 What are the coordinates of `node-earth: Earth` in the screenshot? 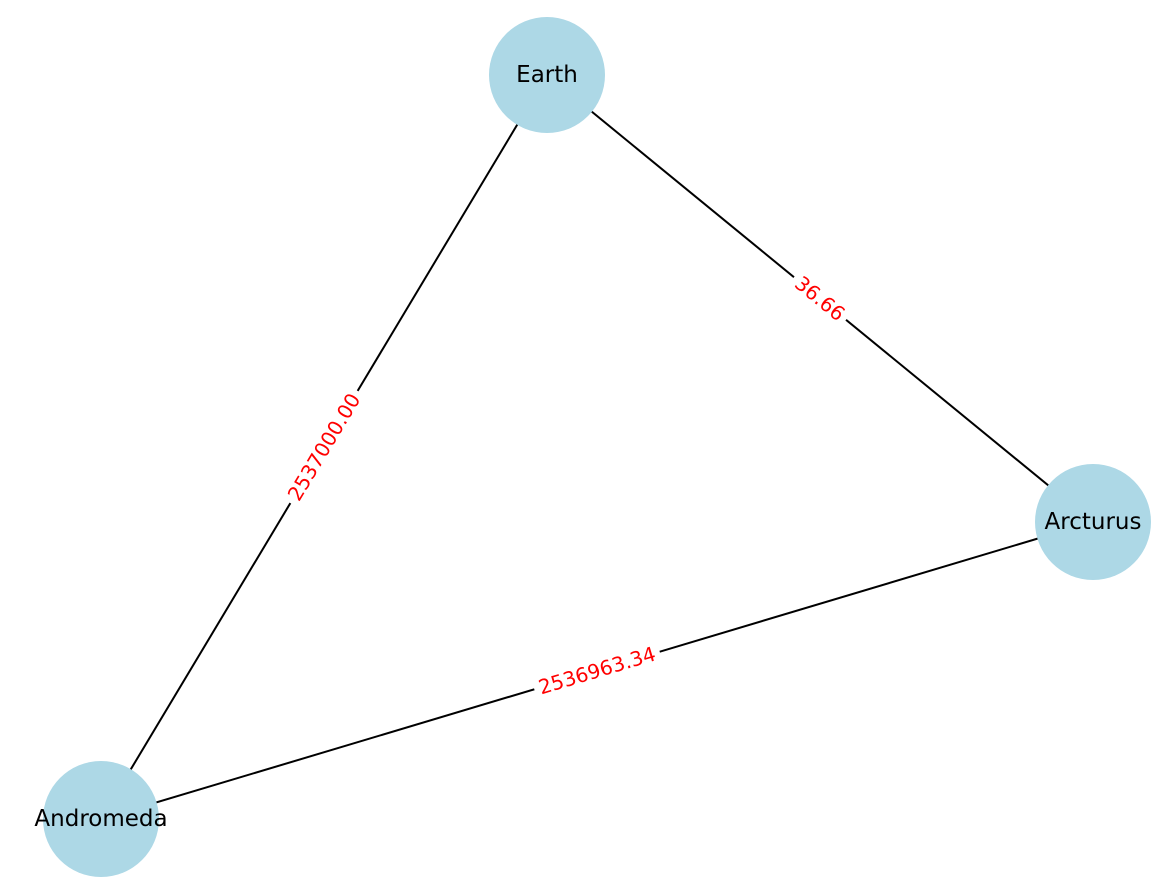 It's located at (547, 75).